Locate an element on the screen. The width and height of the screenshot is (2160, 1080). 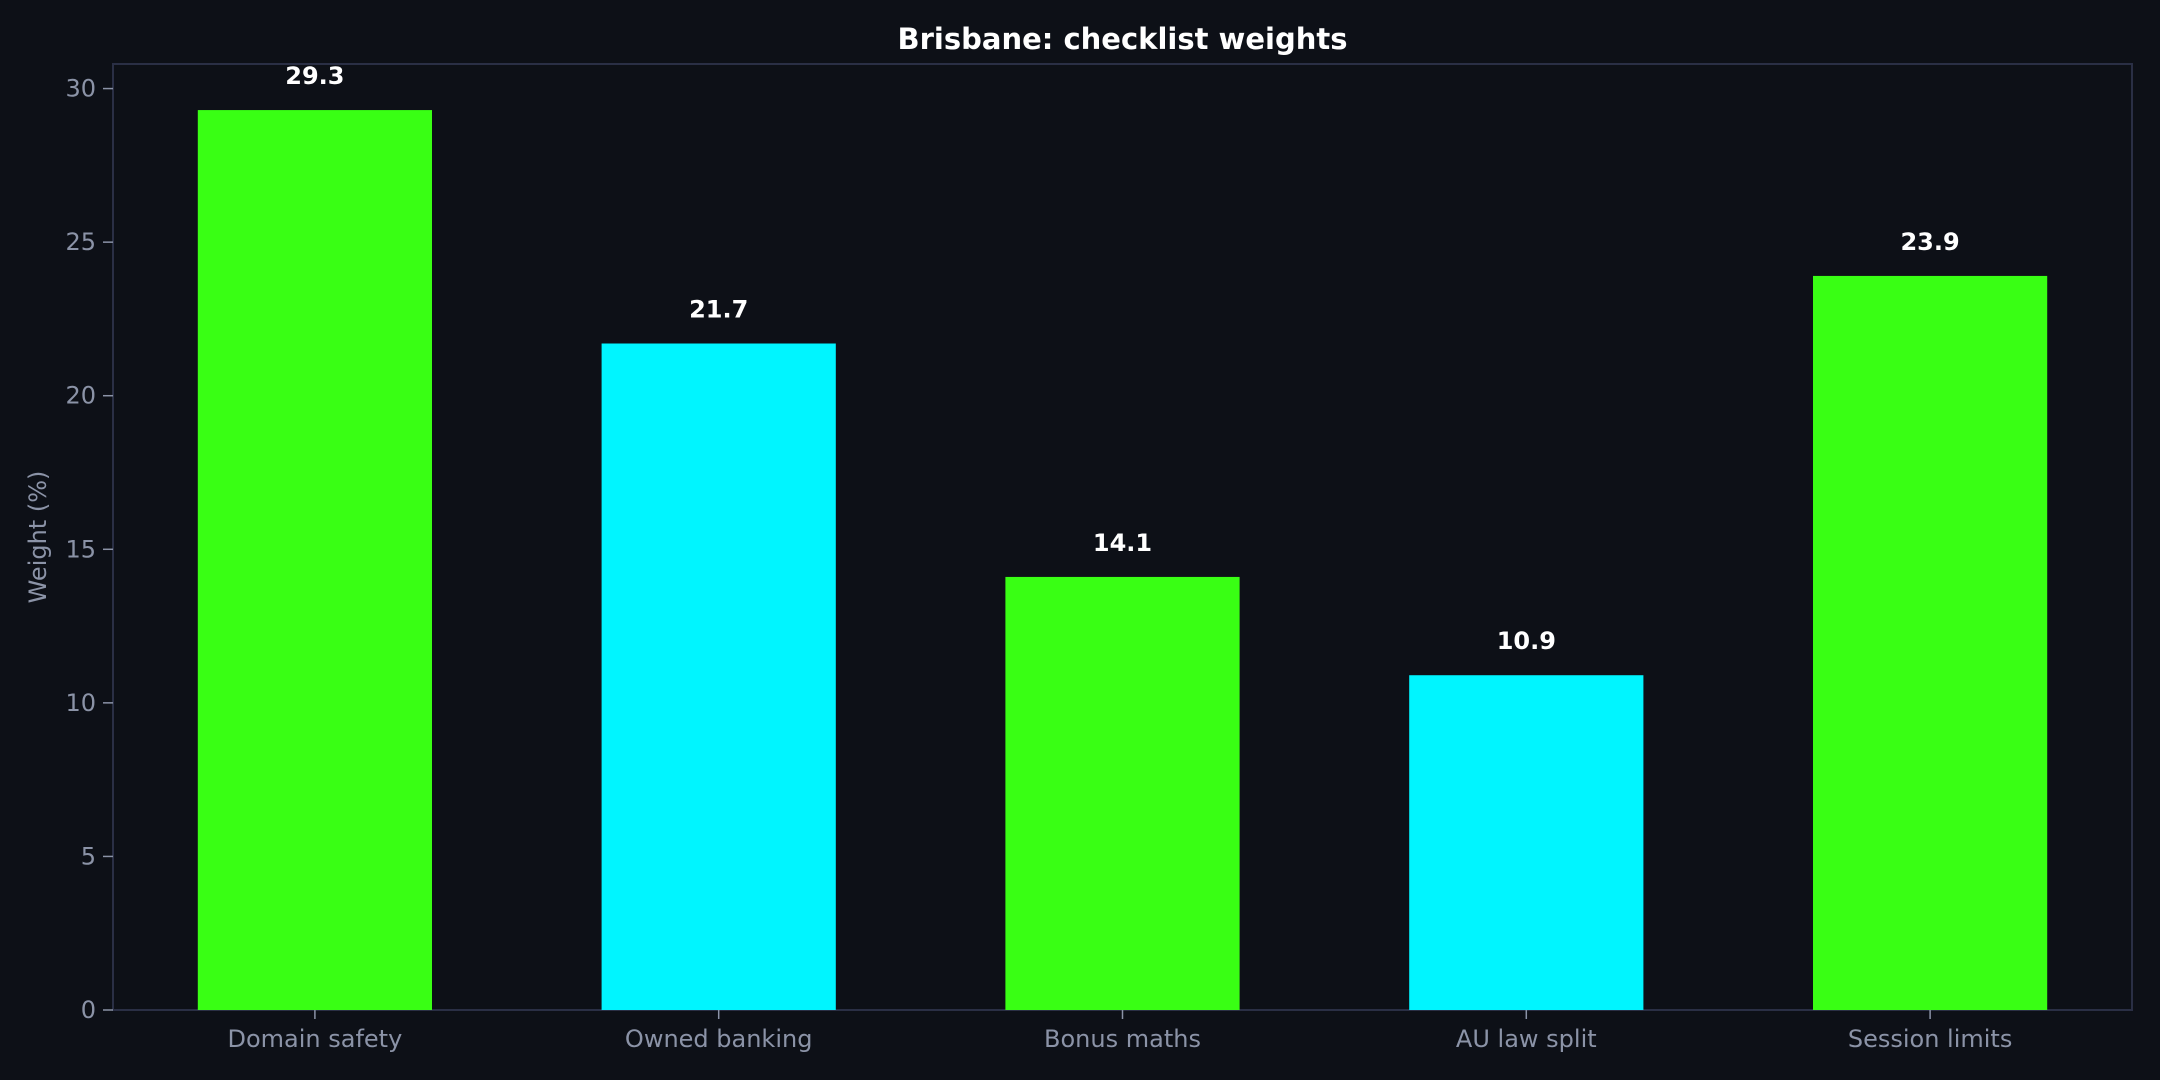
x-tick-label: AU law split is located at coordinates (1526, 1039).